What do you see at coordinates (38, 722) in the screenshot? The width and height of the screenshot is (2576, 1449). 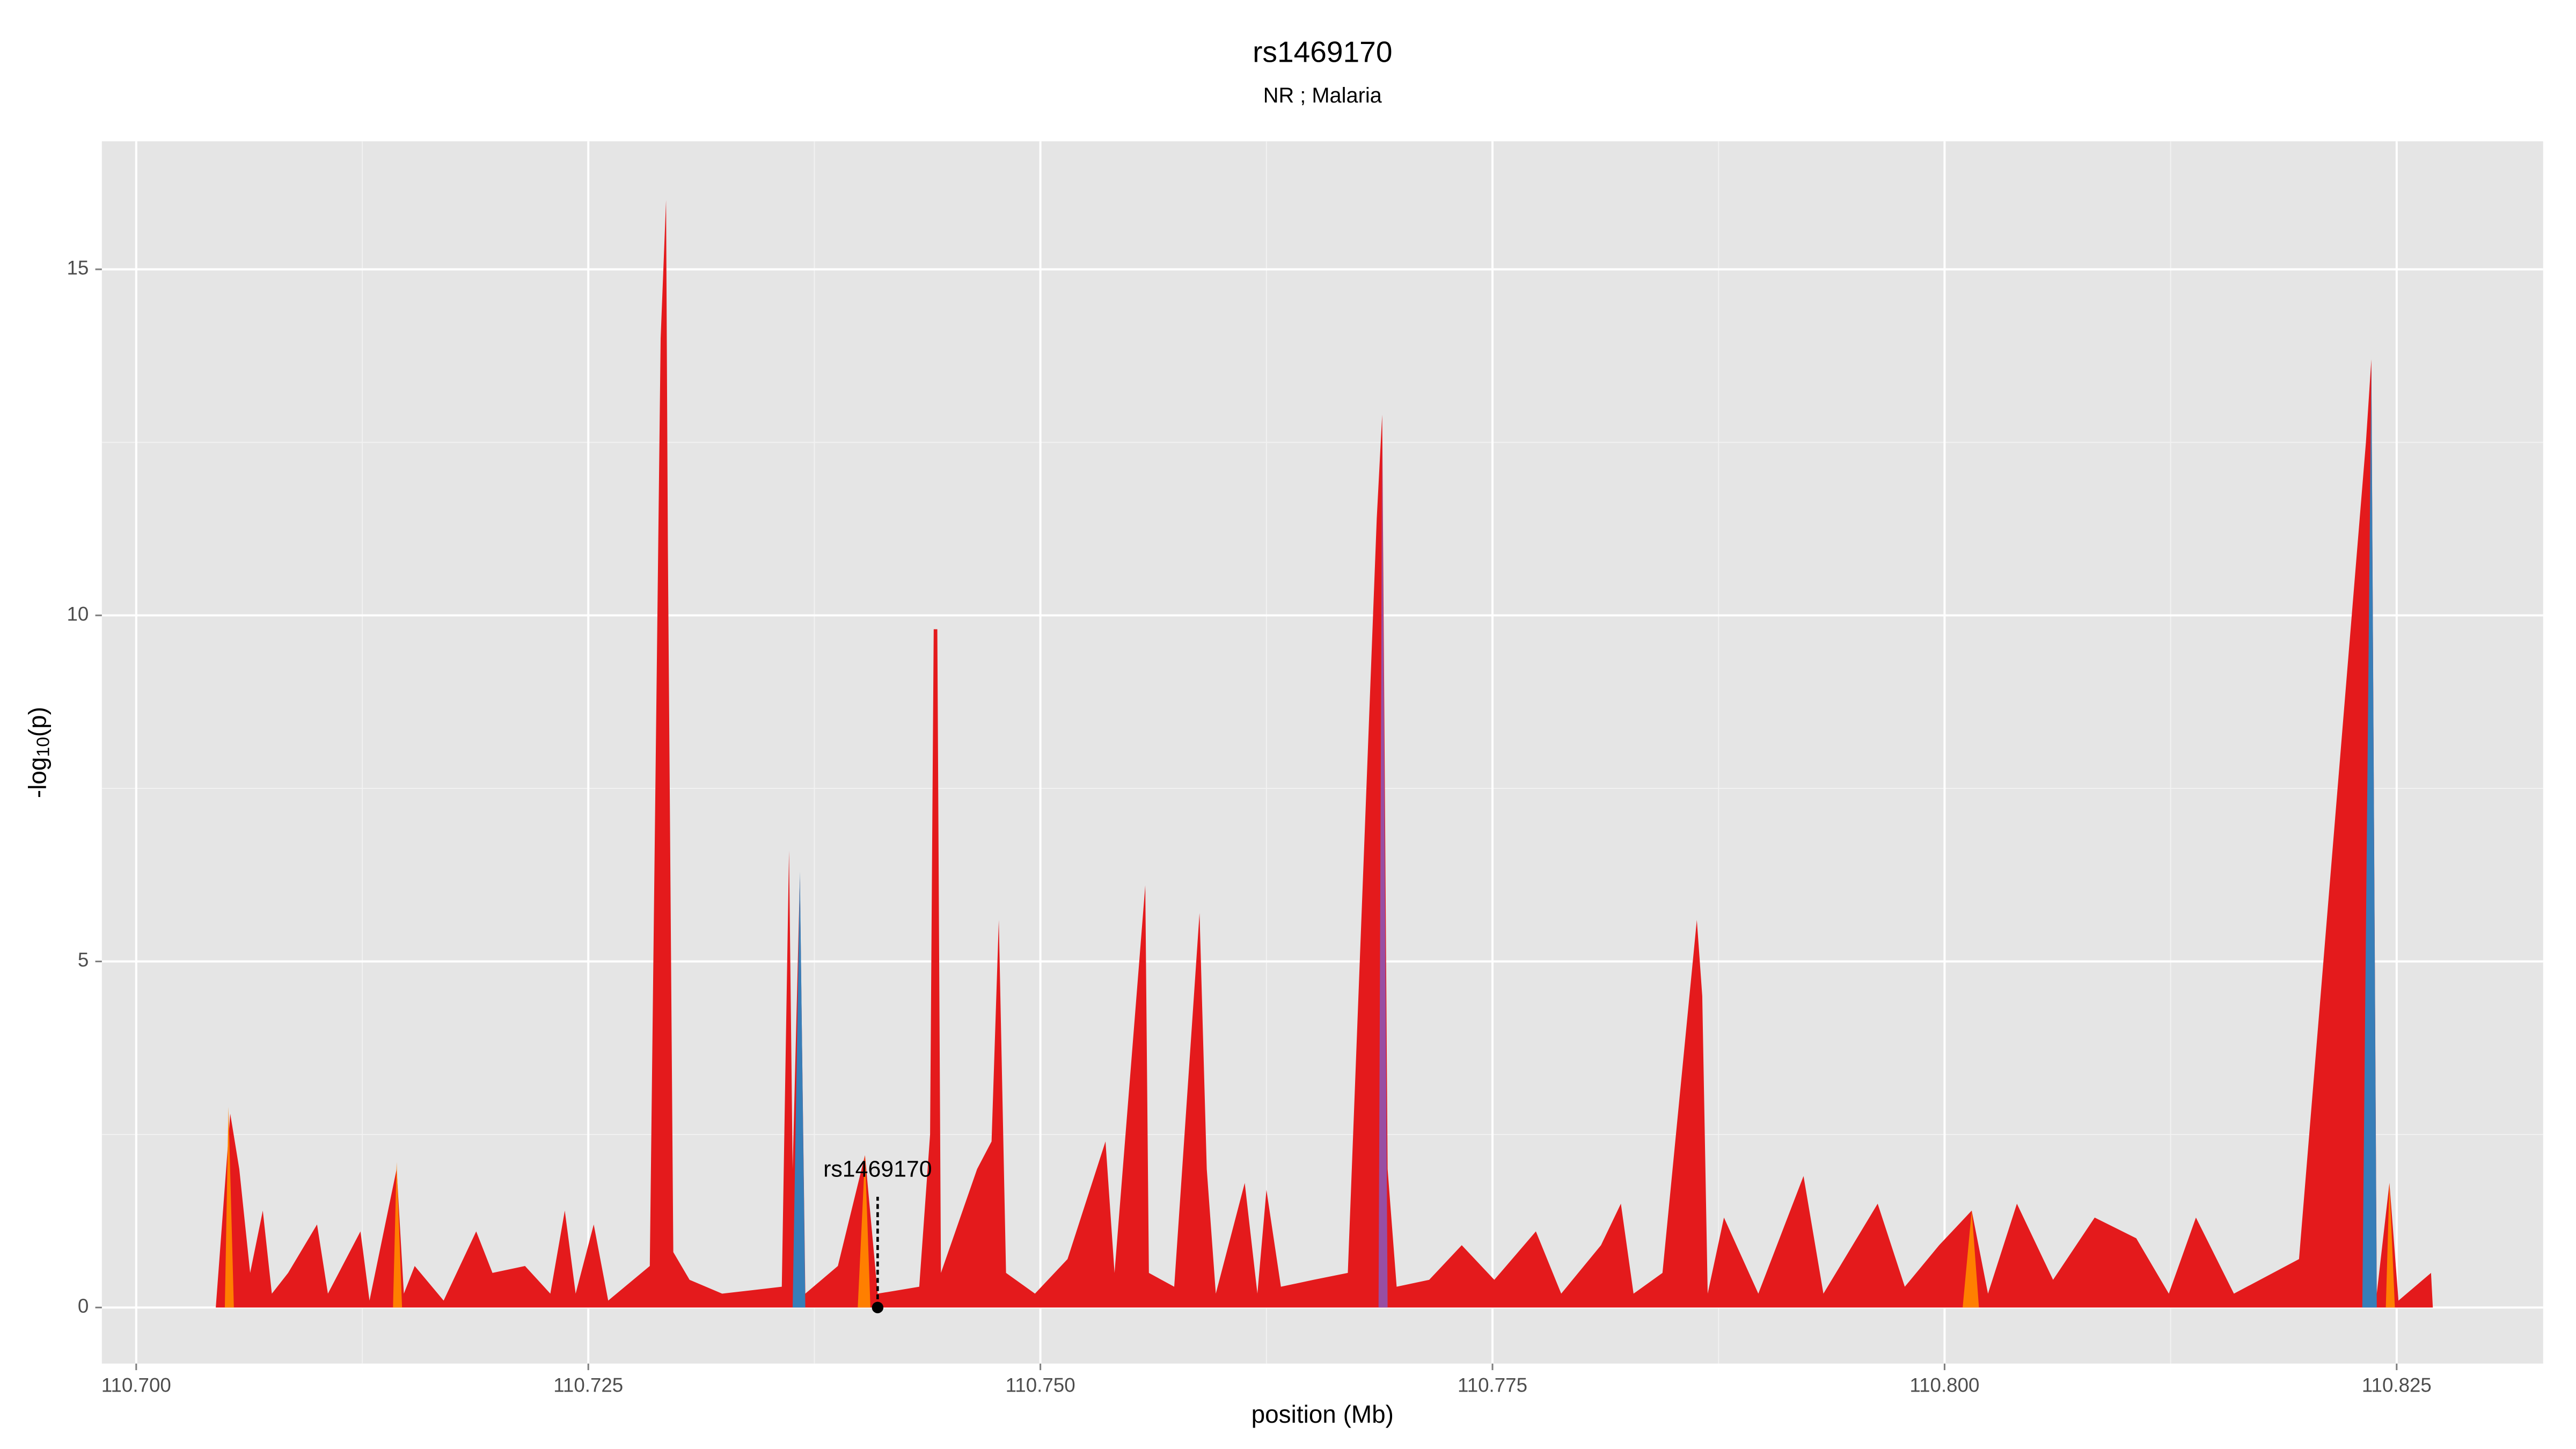 I see `y-label-part: (p)` at bounding box center [38, 722].